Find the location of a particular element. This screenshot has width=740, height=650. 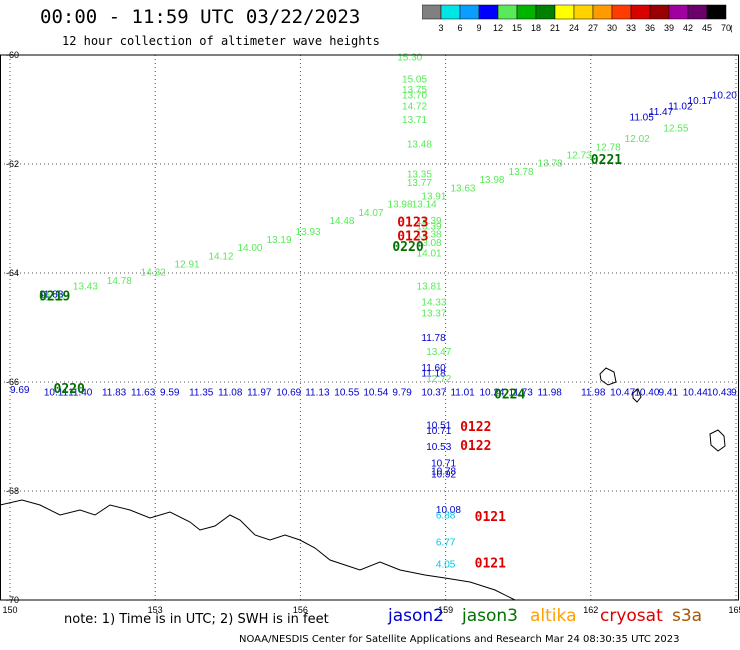

pass-time-label: 0123 is located at coordinates (412, 223).